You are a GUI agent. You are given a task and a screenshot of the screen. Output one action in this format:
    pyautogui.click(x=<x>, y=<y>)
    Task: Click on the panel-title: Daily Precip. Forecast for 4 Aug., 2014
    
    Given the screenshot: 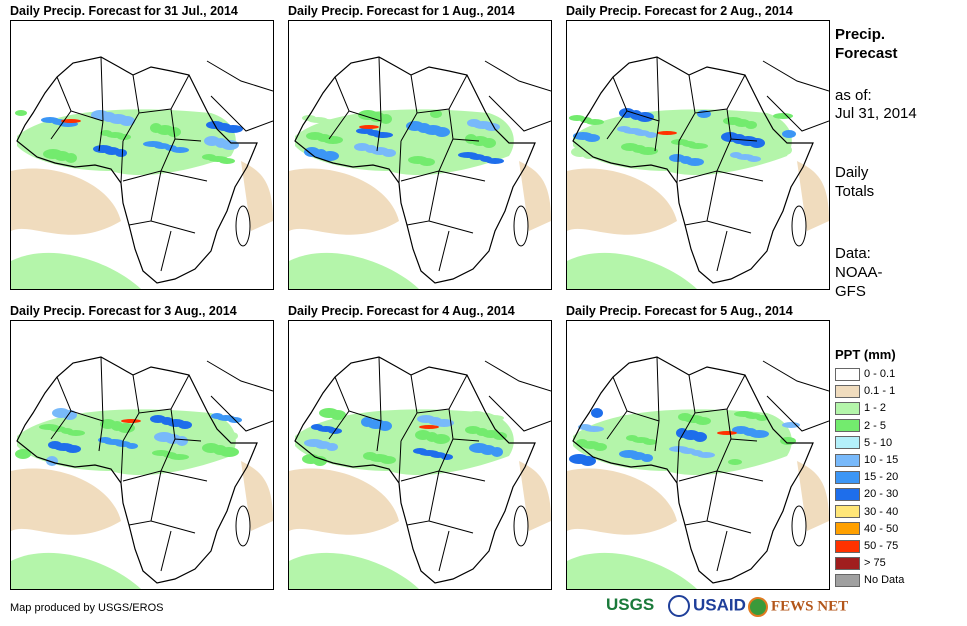 What is the action you would take?
    pyautogui.click(x=401, y=311)
    